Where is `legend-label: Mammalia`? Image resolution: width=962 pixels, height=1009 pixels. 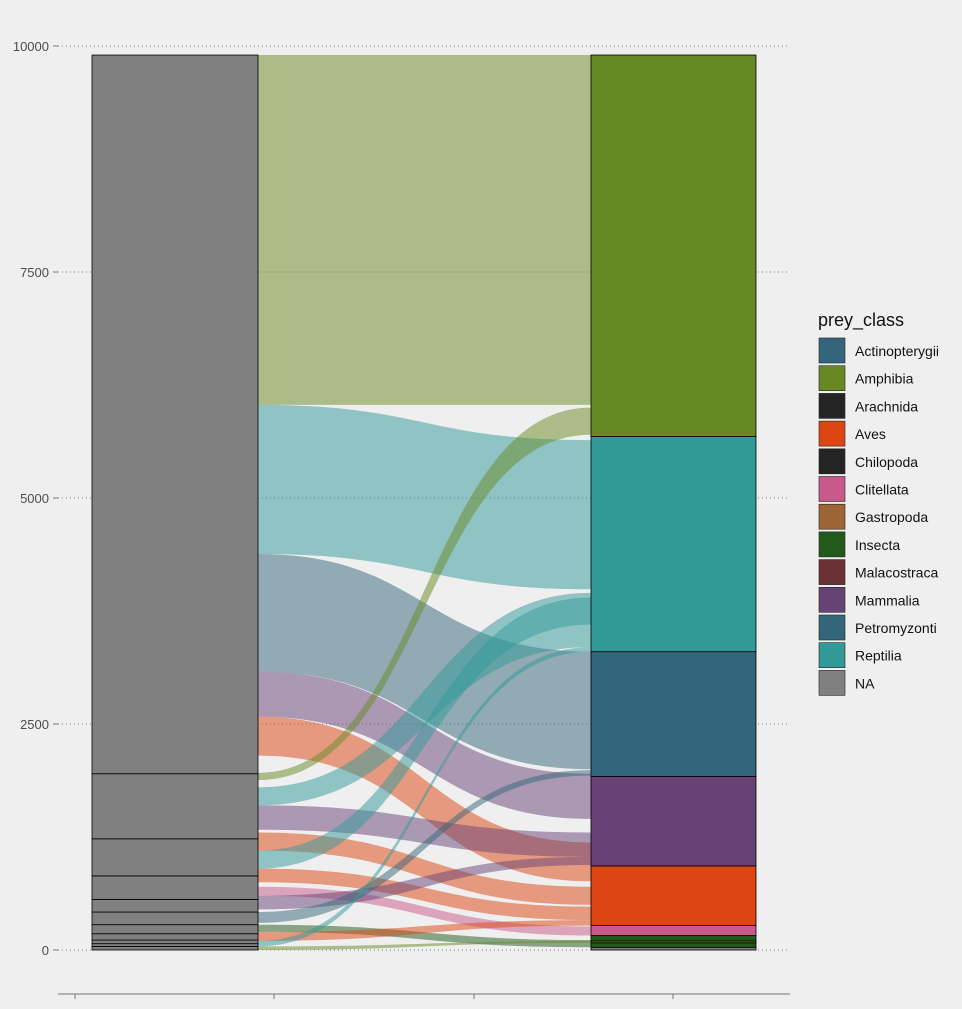
legend-label: Mammalia is located at coordinates (887, 600).